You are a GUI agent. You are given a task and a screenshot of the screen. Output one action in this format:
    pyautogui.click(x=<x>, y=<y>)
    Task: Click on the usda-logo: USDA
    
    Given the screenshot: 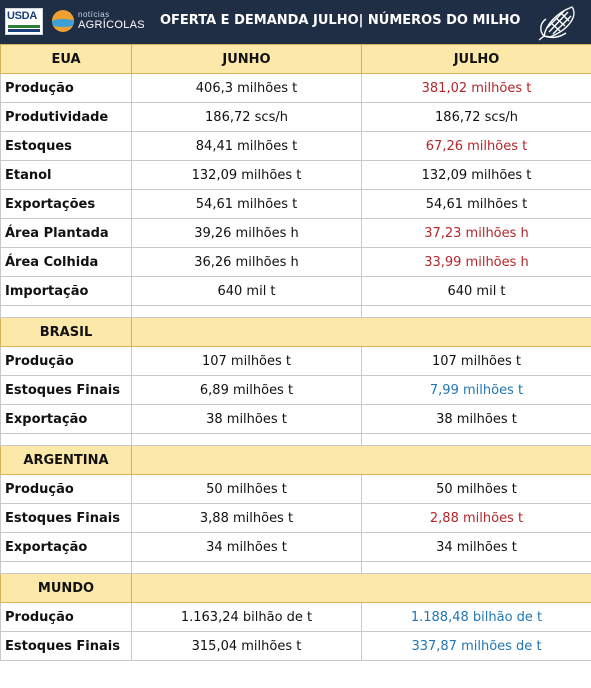 What is the action you would take?
    pyautogui.click(x=24, y=21)
    